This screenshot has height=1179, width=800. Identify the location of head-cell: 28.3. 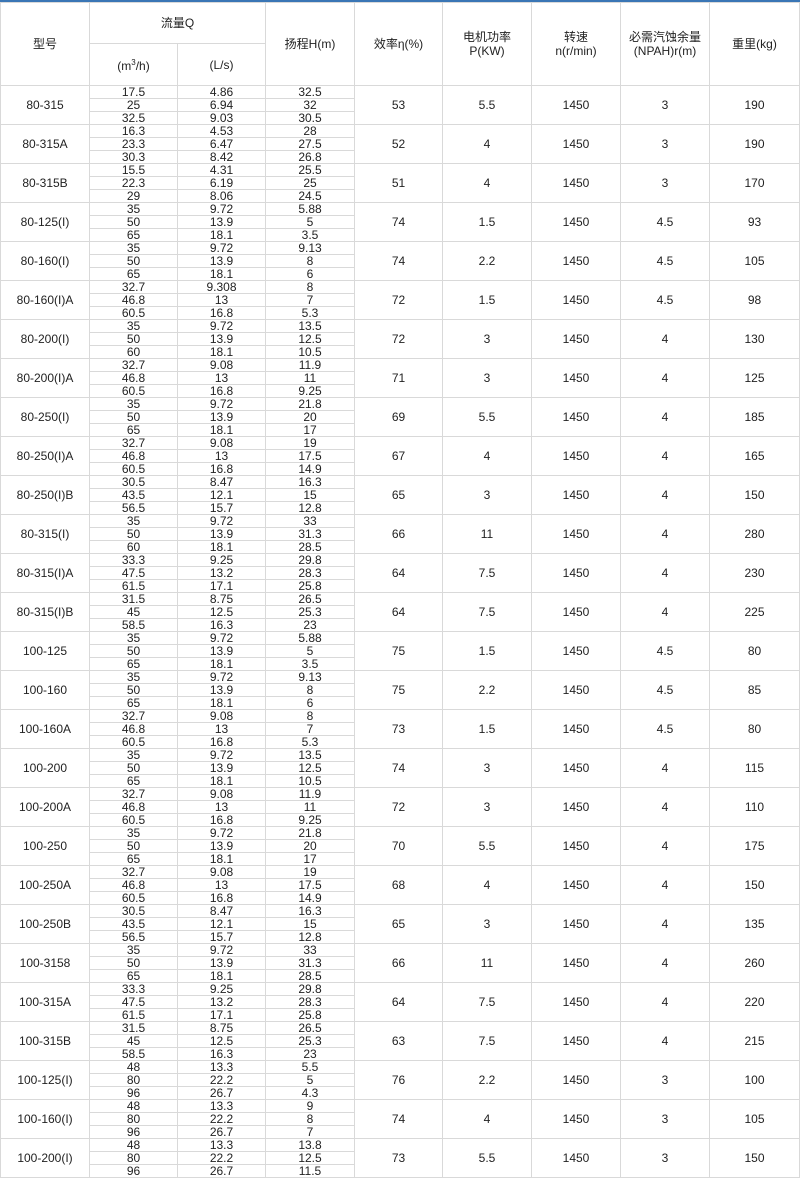
(310, 1002).